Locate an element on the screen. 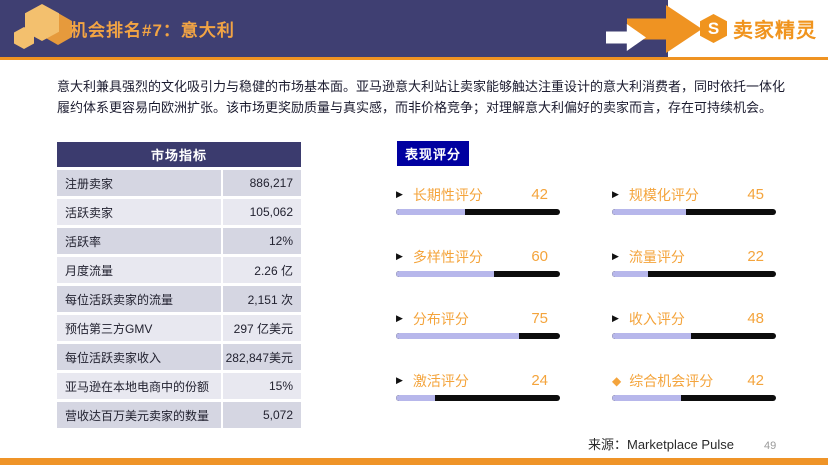 Image resolution: width=828 pixels, height=465 pixels. page-number: 49 is located at coordinates (770, 446).